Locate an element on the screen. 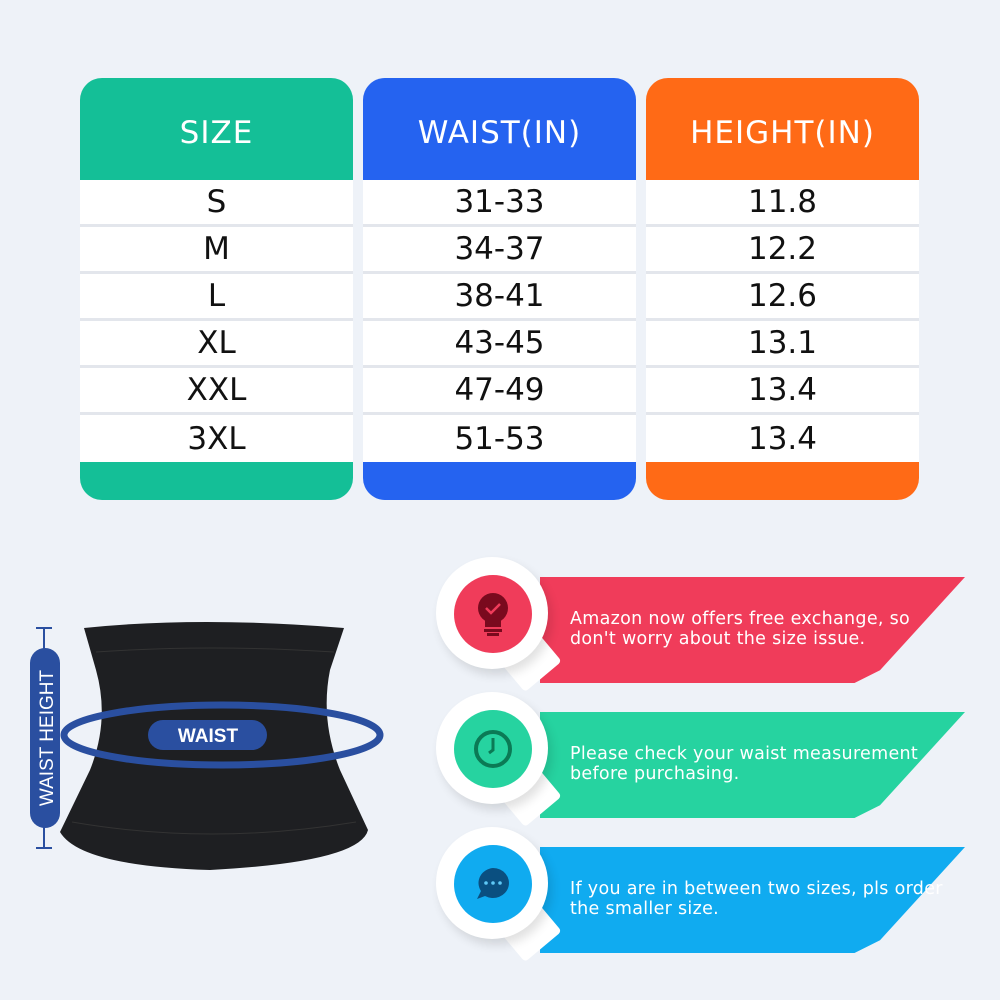 The width and height of the screenshot is (1000, 1000). table-cell: 13.1 is located at coordinates (782, 344).